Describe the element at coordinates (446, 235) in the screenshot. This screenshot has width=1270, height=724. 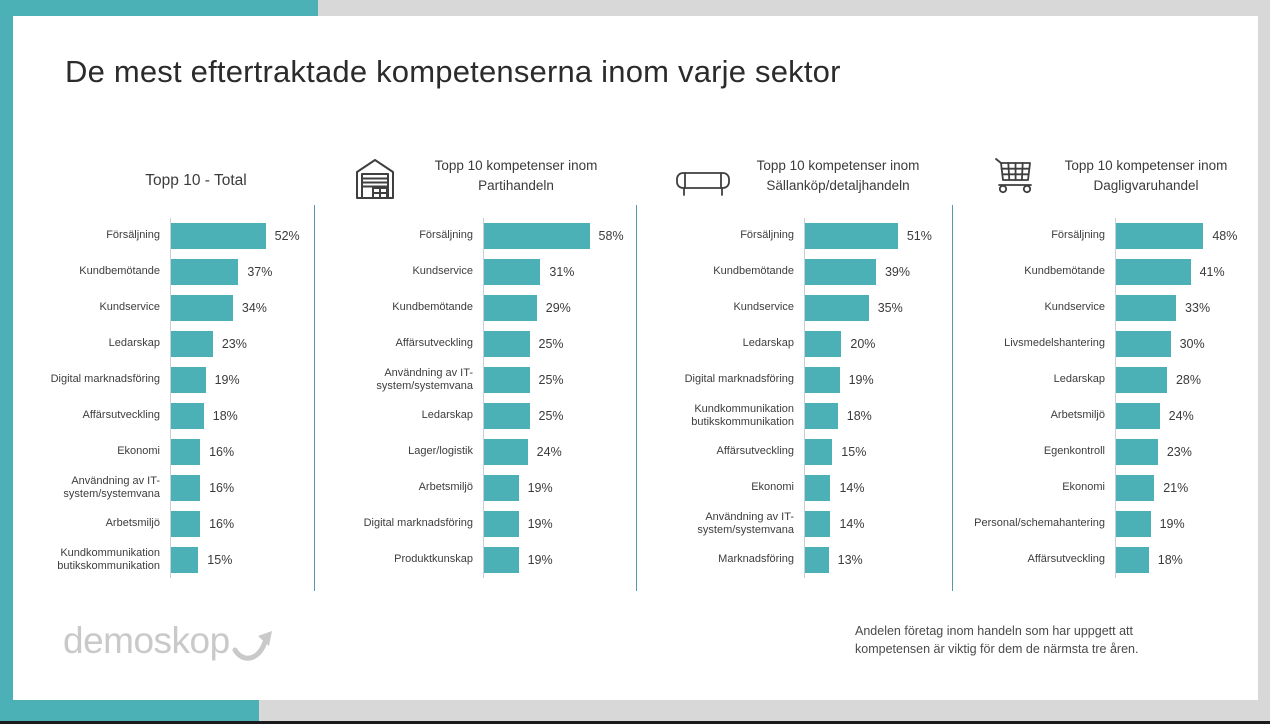
I see `category-label: Försäljning` at that location.